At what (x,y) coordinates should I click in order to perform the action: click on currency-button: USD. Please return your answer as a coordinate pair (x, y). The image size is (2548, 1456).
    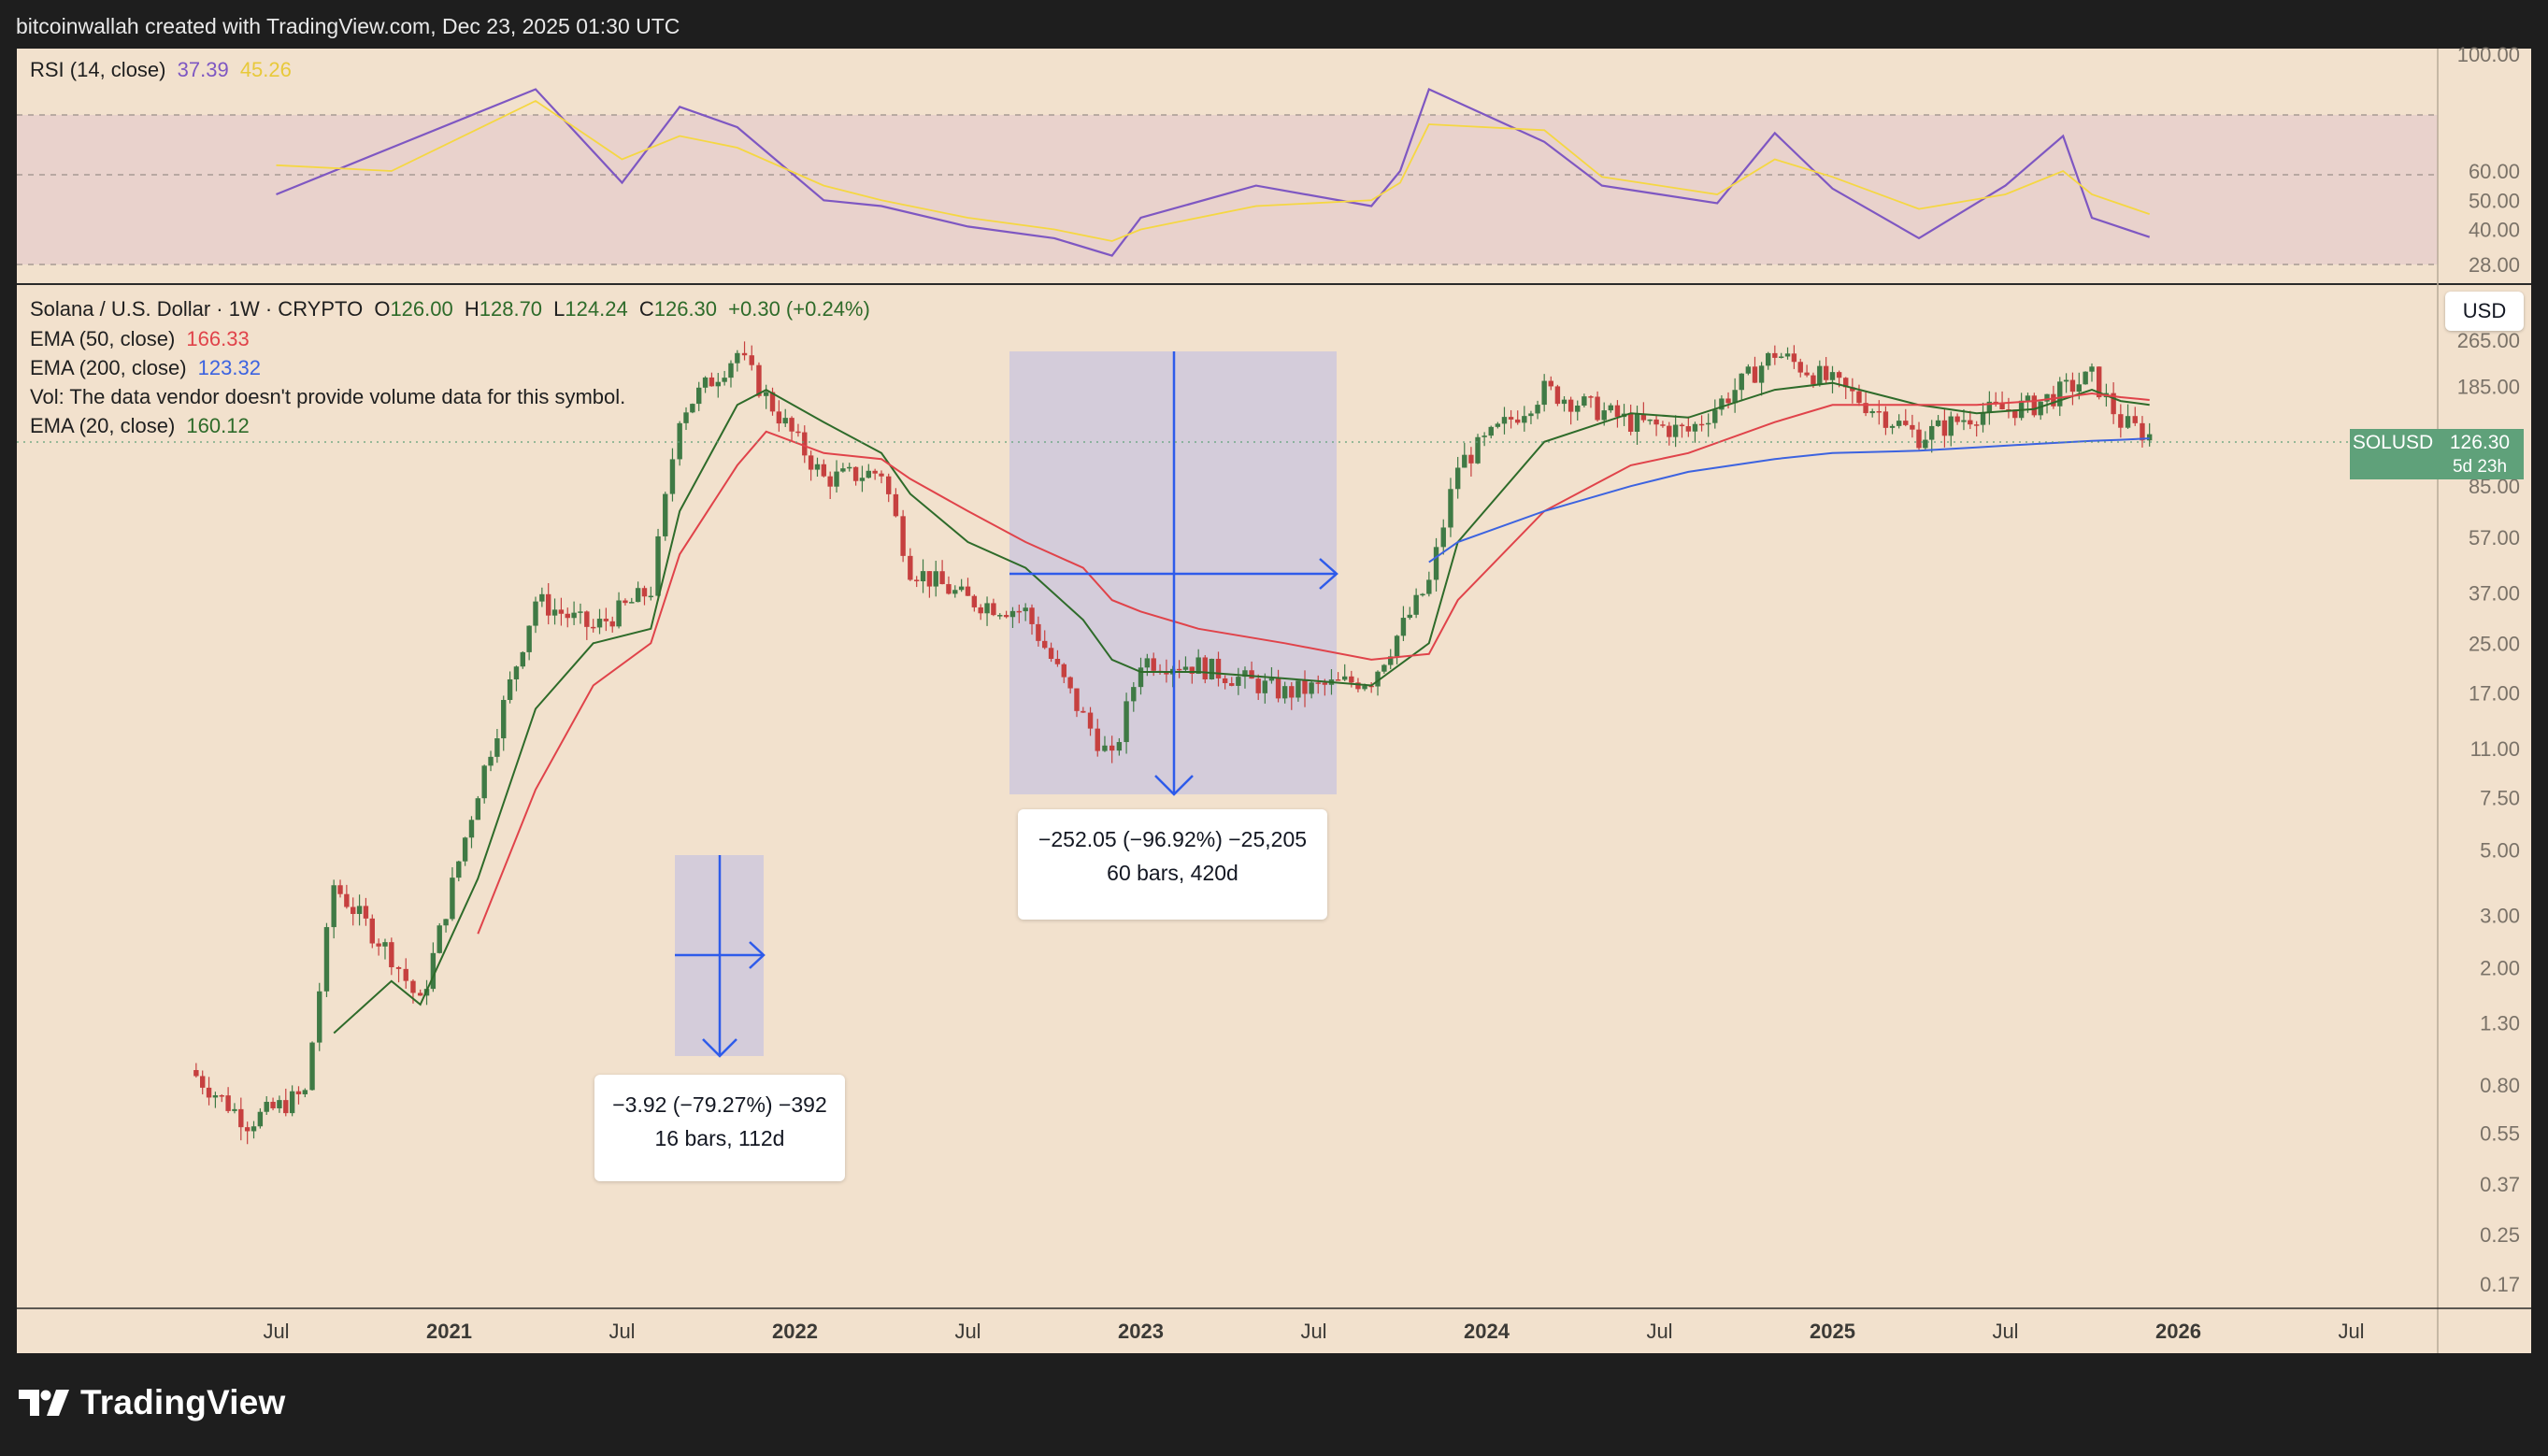
    Looking at the image, I should click on (2484, 311).